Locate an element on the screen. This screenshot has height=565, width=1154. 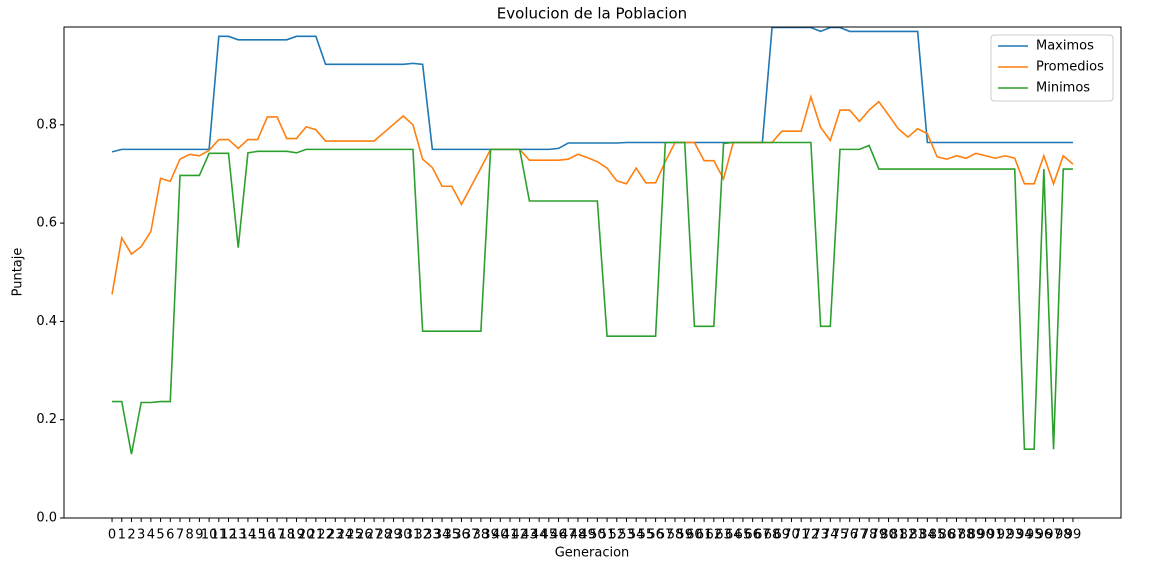
x-tick-label: 10 is located at coordinates (209, 535).